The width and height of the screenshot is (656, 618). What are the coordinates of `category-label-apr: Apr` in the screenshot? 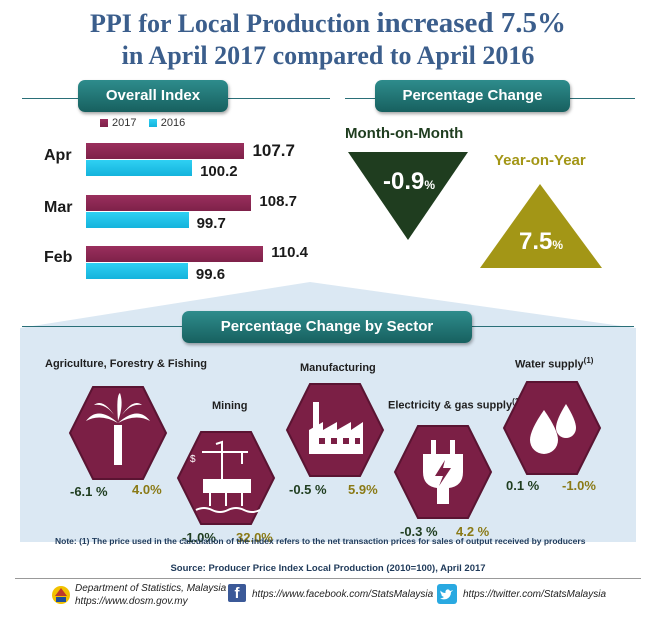 It's located at (58, 155).